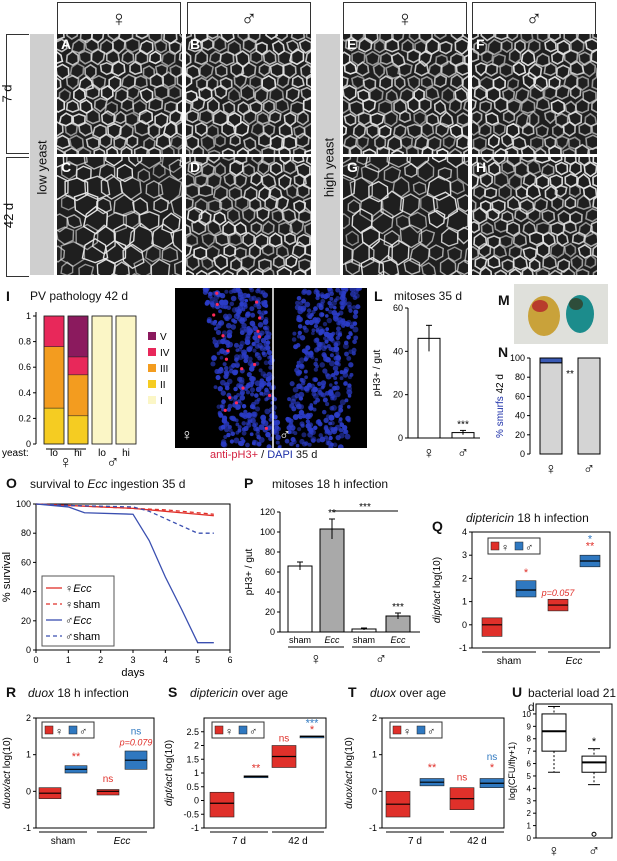 Image resolution: width=617 pixels, height=861 pixels. Describe the element at coordinates (82, 637) in the screenshot. I see `O-legend-label: ♂sham` at that location.